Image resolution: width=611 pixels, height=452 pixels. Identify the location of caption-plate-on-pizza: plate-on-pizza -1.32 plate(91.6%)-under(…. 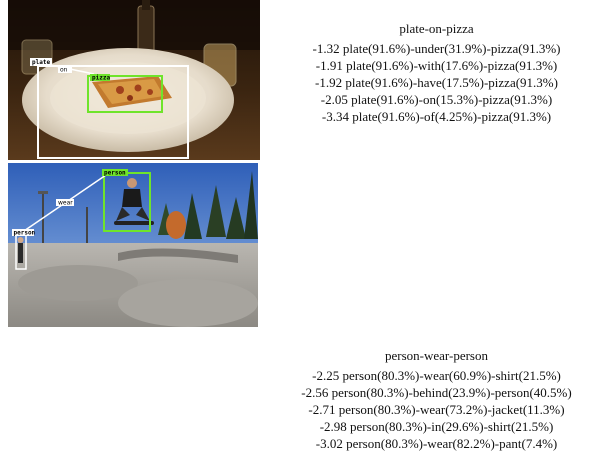
(436, 72).